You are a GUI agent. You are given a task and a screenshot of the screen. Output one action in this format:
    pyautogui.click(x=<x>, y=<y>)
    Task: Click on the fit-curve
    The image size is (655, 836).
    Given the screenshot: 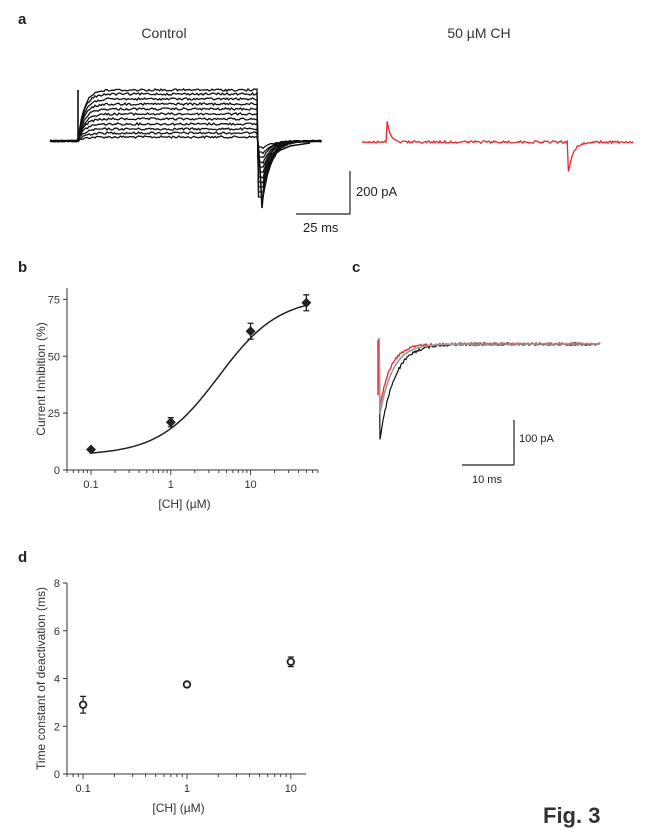 What is the action you would take?
    pyautogui.click(x=489, y=376)
    